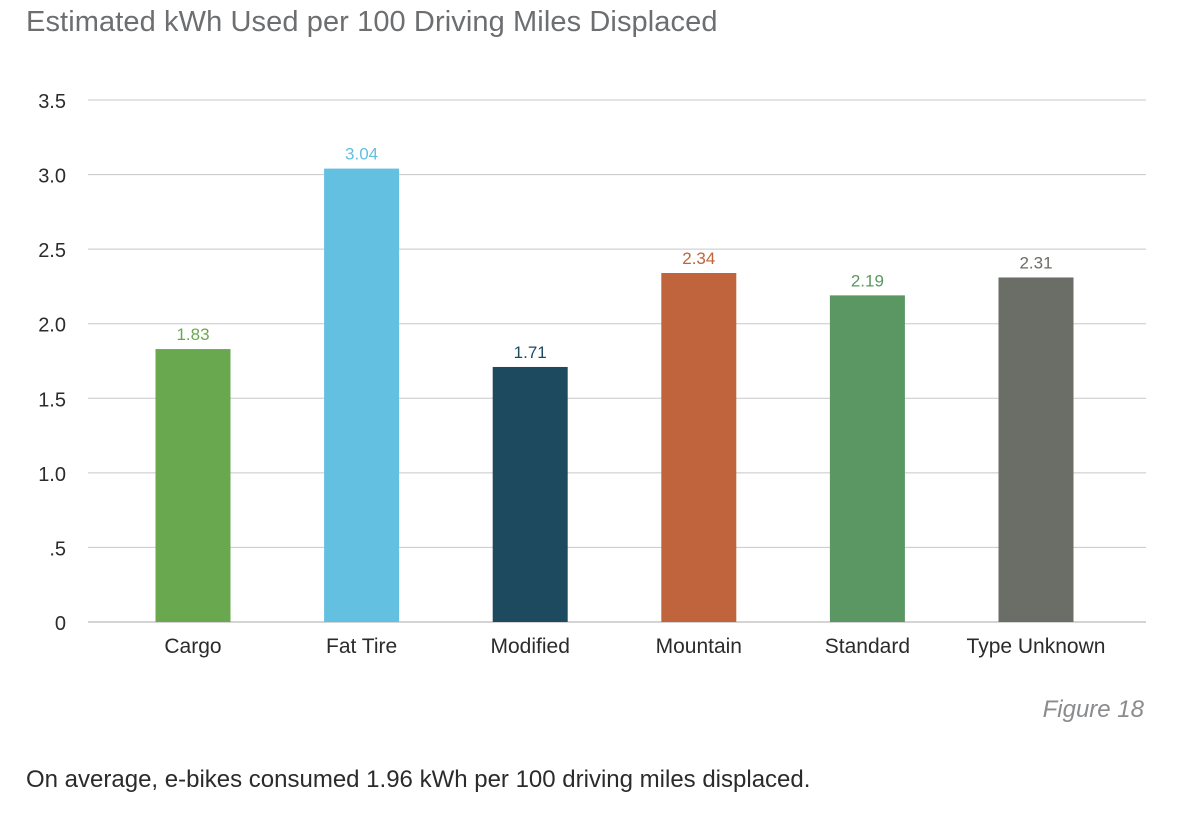 The height and width of the screenshot is (814, 1200). What do you see at coordinates (699, 447) in the screenshot?
I see `bar-mountain` at bounding box center [699, 447].